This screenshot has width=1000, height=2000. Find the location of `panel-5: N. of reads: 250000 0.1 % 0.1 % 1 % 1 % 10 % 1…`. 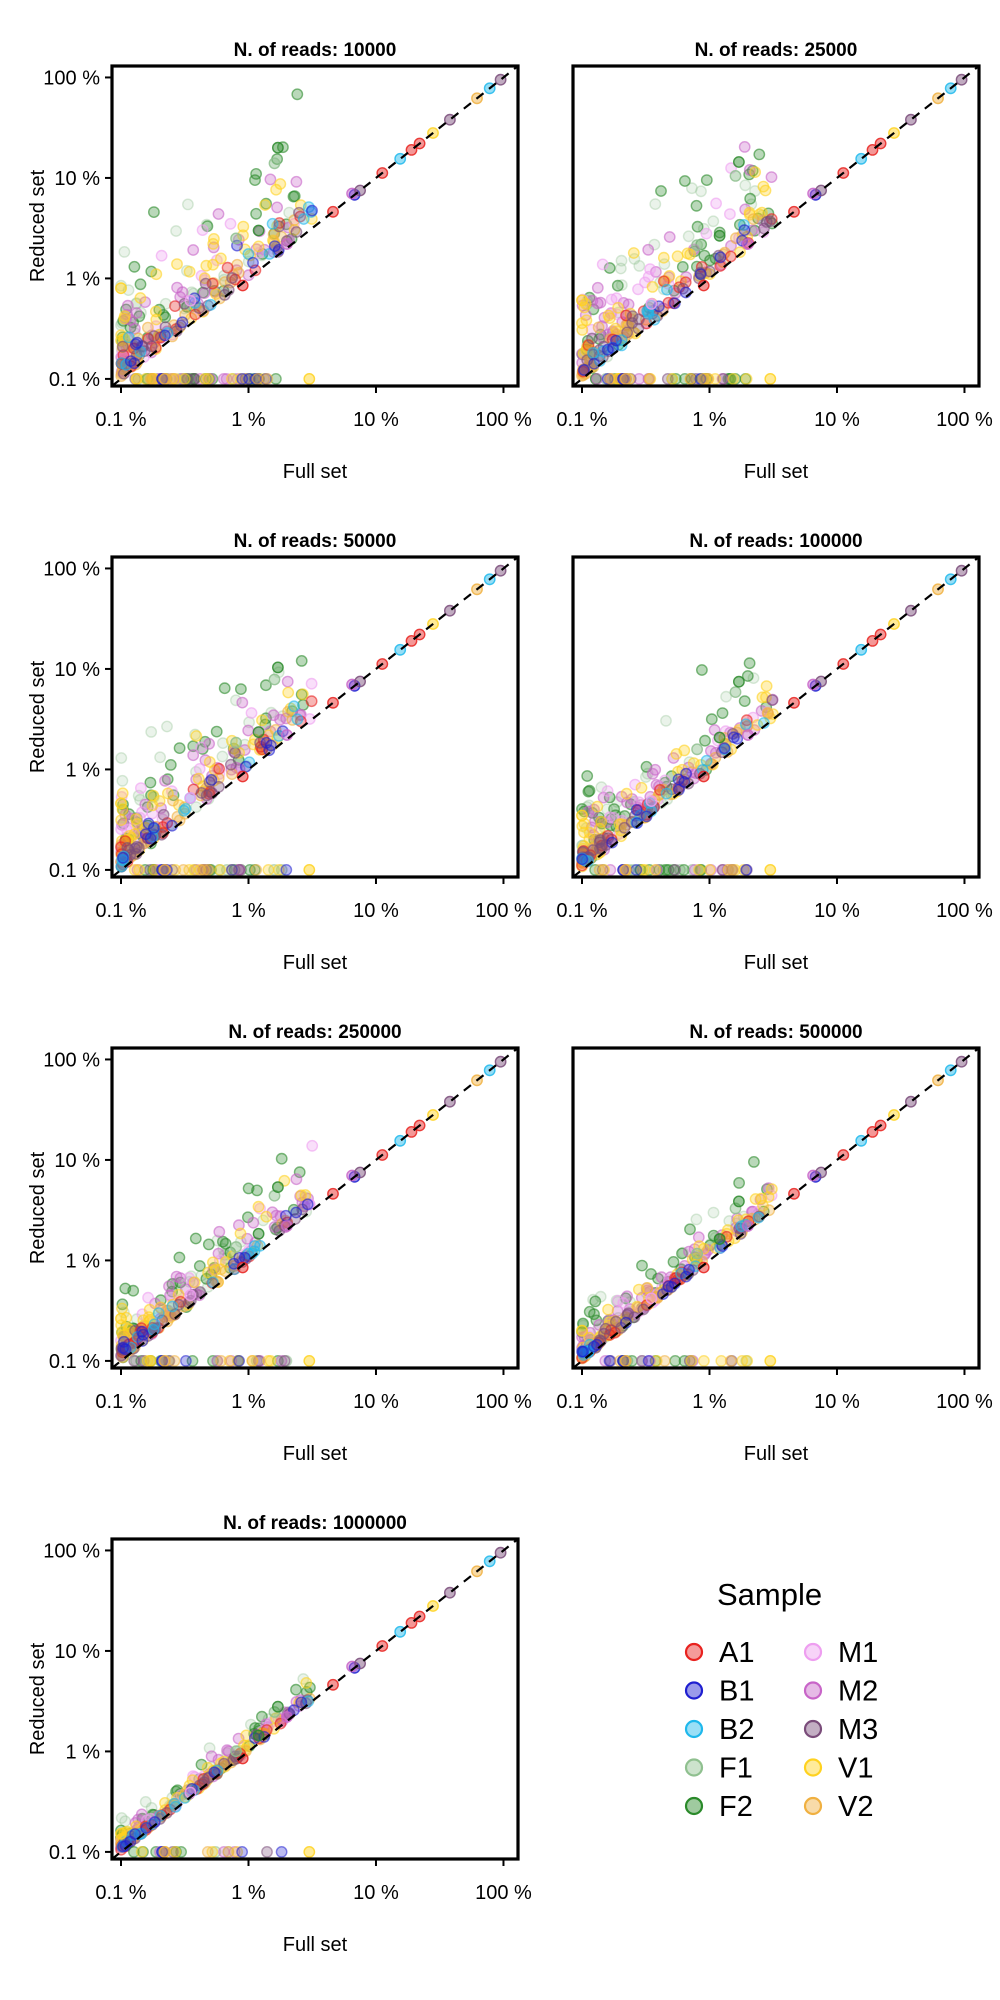

panel-5: N. of reads: 250000 0.1 % 0.1 % 1 % 1 % 10 % 1… is located at coordinates (279, 1243).